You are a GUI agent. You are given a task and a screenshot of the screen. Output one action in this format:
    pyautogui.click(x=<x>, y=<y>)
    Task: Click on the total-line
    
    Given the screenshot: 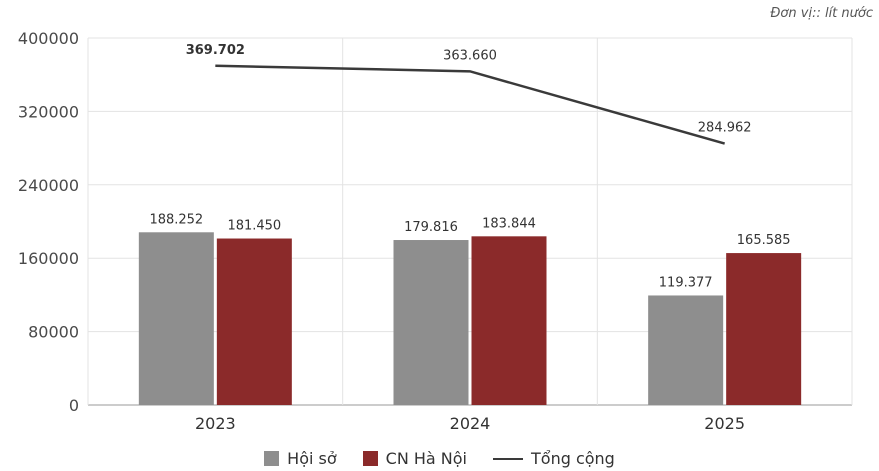 What is the action you would take?
    pyautogui.click(x=470, y=104)
    